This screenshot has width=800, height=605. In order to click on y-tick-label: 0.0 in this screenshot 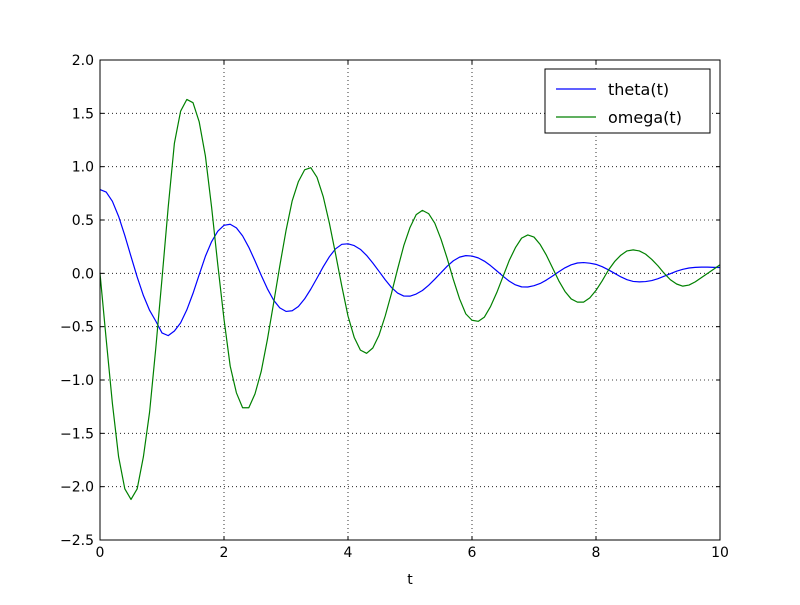, I will do `click(83, 274)`.